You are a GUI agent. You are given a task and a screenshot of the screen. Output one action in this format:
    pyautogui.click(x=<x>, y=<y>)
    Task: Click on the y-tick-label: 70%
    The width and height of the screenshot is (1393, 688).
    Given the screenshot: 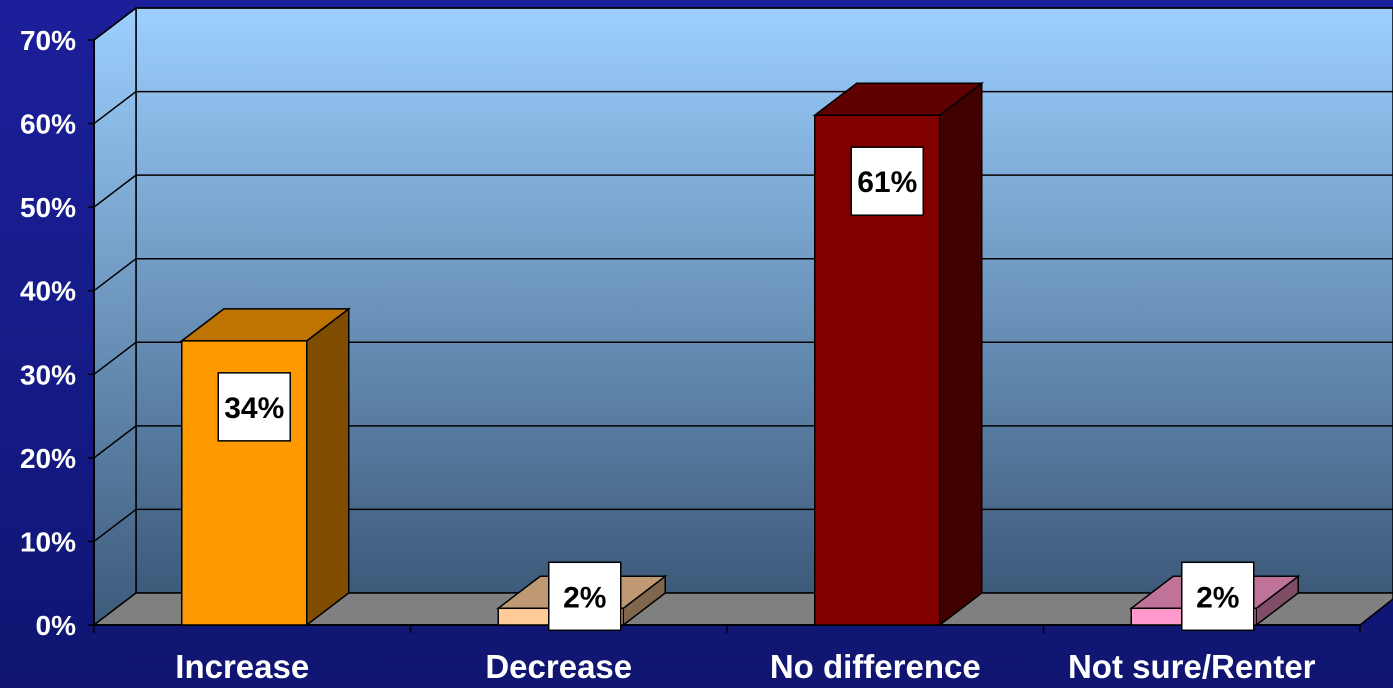 What is the action you would take?
    pyautogui.click(x=48, y=40)
    